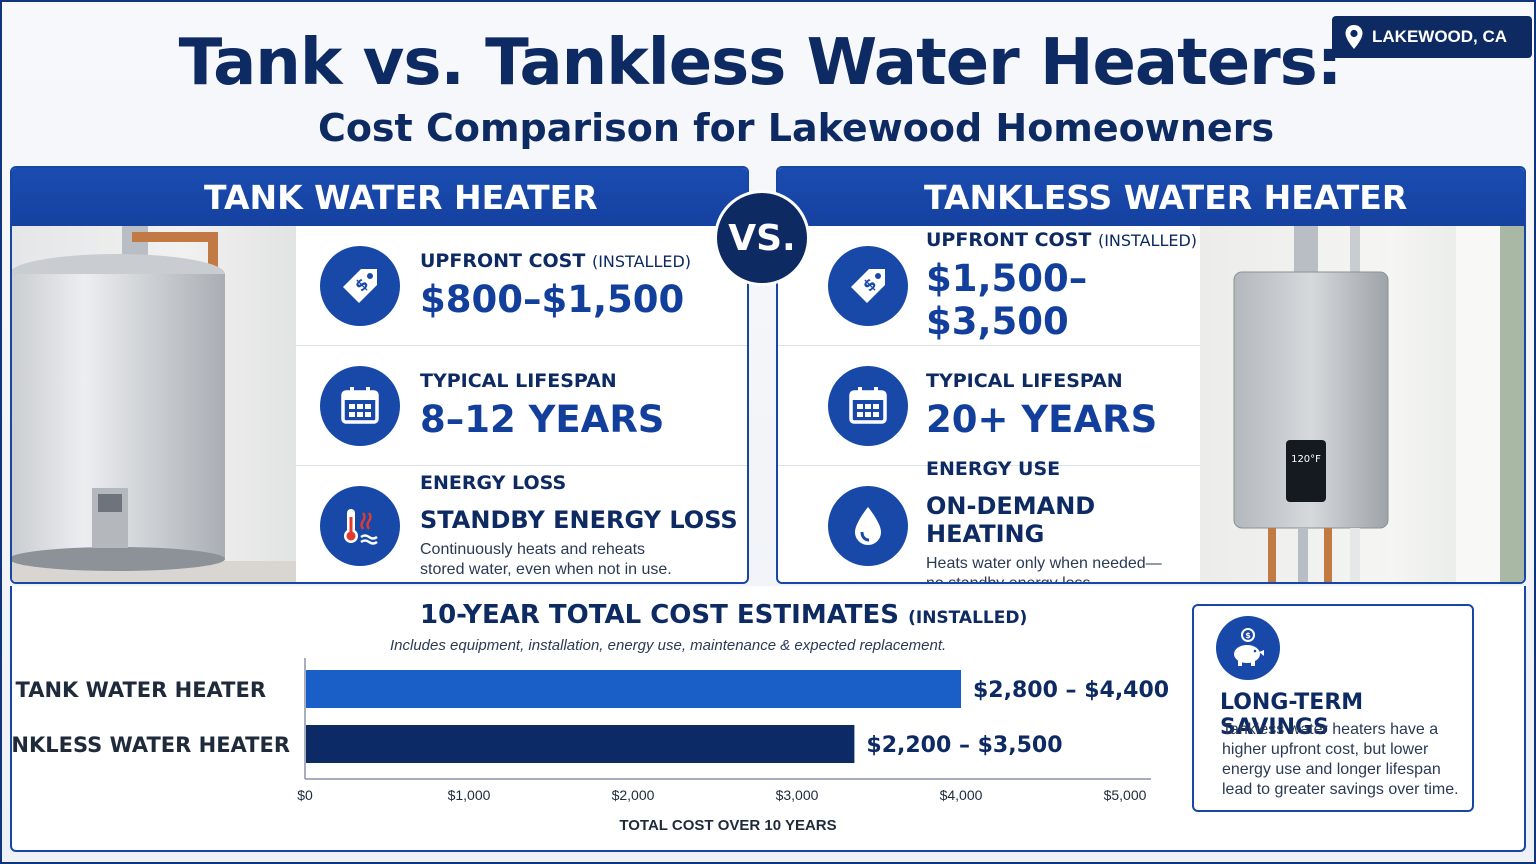 The height and width of the screenshot is (864, 1536). I want to click on tankless-display-reading: 120°F, so click(1306, 459).